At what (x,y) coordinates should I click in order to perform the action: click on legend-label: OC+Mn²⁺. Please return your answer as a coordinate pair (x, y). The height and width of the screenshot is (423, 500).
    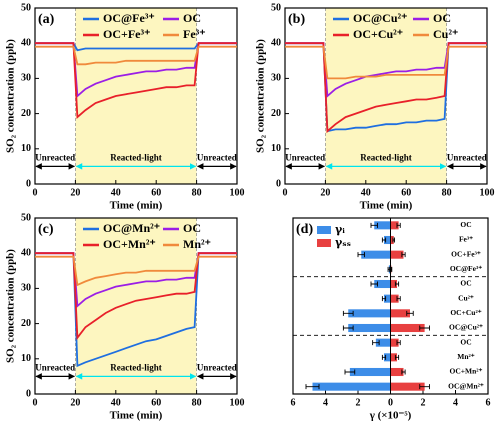
    Looking at the image, I should click on (129, 244).